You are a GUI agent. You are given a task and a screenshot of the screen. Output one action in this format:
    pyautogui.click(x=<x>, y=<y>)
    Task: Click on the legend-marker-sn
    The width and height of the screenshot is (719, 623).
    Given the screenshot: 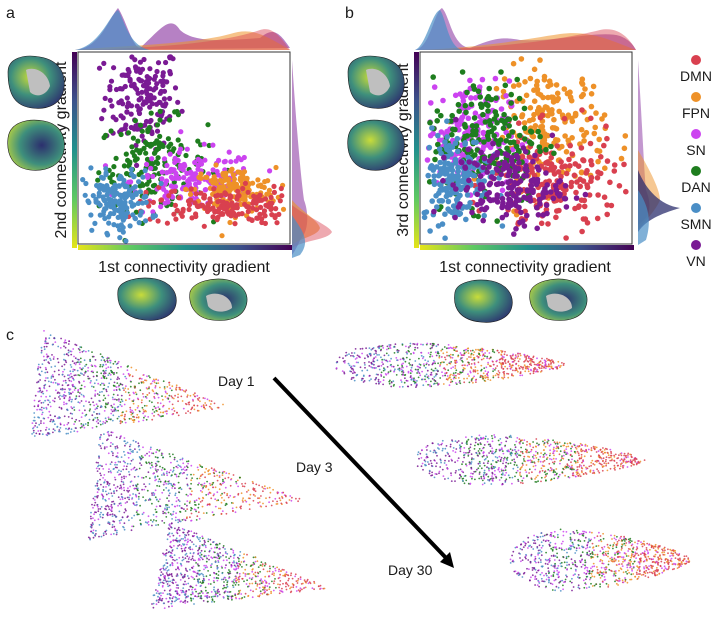 What is the action you would take?
    pyautogui.click(x=696, y=134)
    